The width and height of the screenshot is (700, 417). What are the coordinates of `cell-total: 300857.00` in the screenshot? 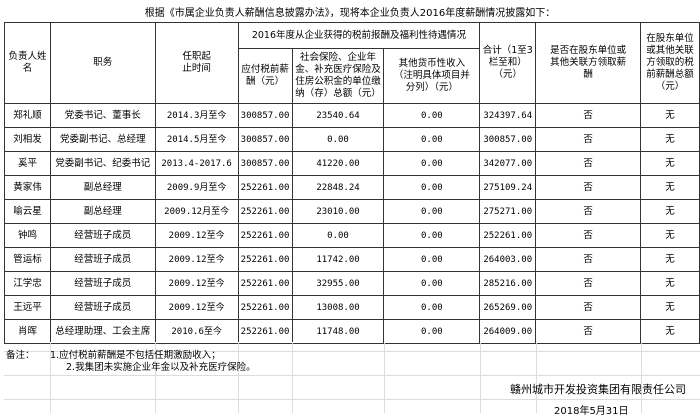 It's located at (508, 139).